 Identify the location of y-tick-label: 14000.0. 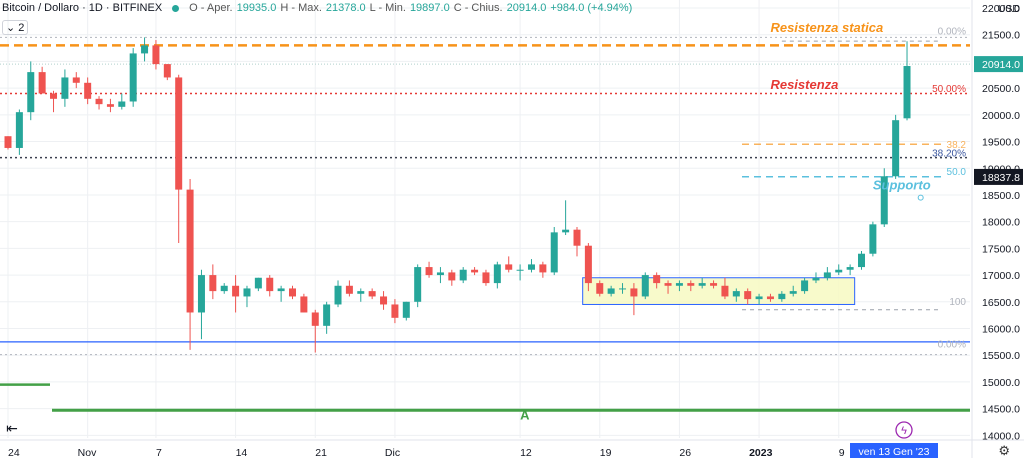
(1001, 436).